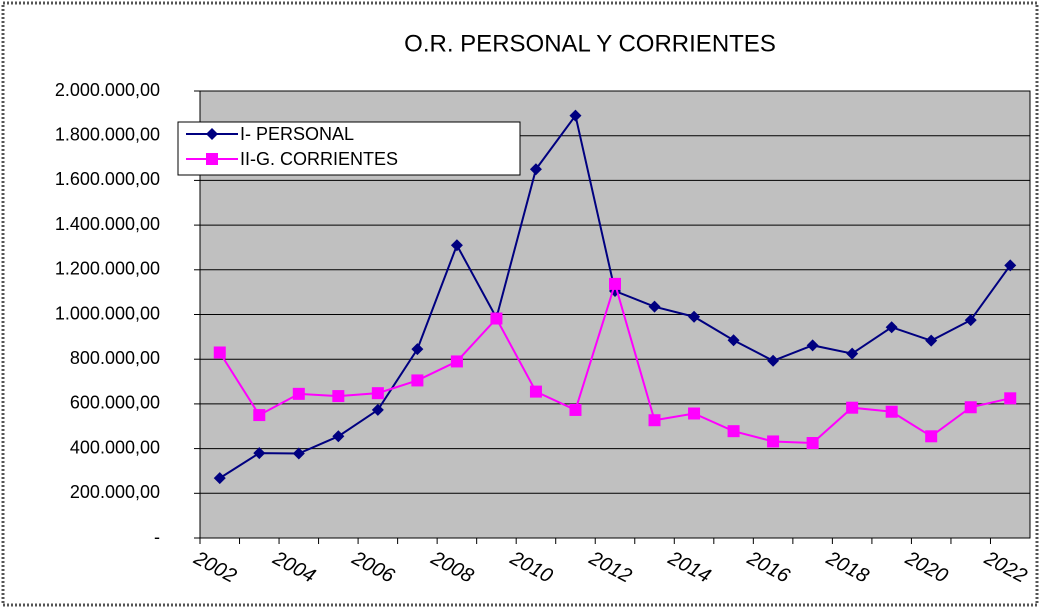 Image resolution: width=1040 pixels, height=608 pixels. I want to click on chart-title: O.R. PERSONAL Y CORRIENTES, so click(590, 43).